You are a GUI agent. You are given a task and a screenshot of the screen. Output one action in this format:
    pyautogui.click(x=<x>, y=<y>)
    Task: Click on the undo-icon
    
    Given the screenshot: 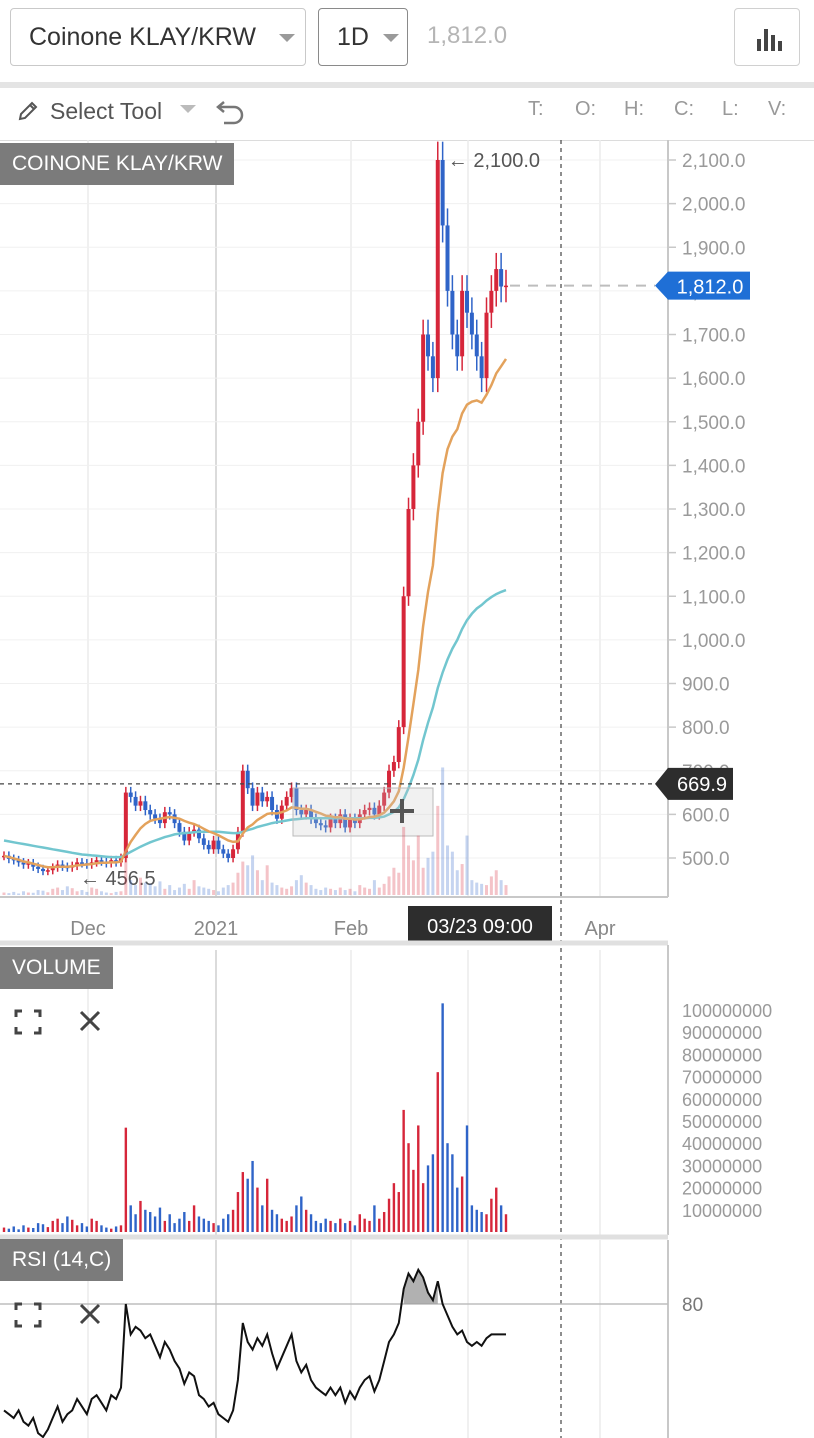 What is the action you would take?
    pyautogui.click(x=230, y=111)
    